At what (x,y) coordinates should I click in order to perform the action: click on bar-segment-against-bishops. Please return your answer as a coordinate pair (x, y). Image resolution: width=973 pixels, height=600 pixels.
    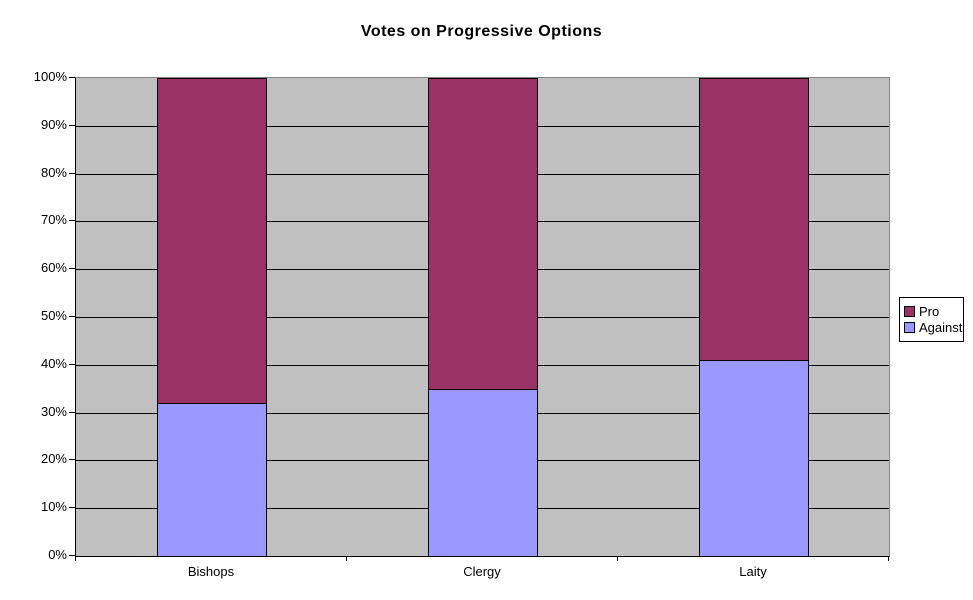
    Looking at the image, I should click on (212, 480).